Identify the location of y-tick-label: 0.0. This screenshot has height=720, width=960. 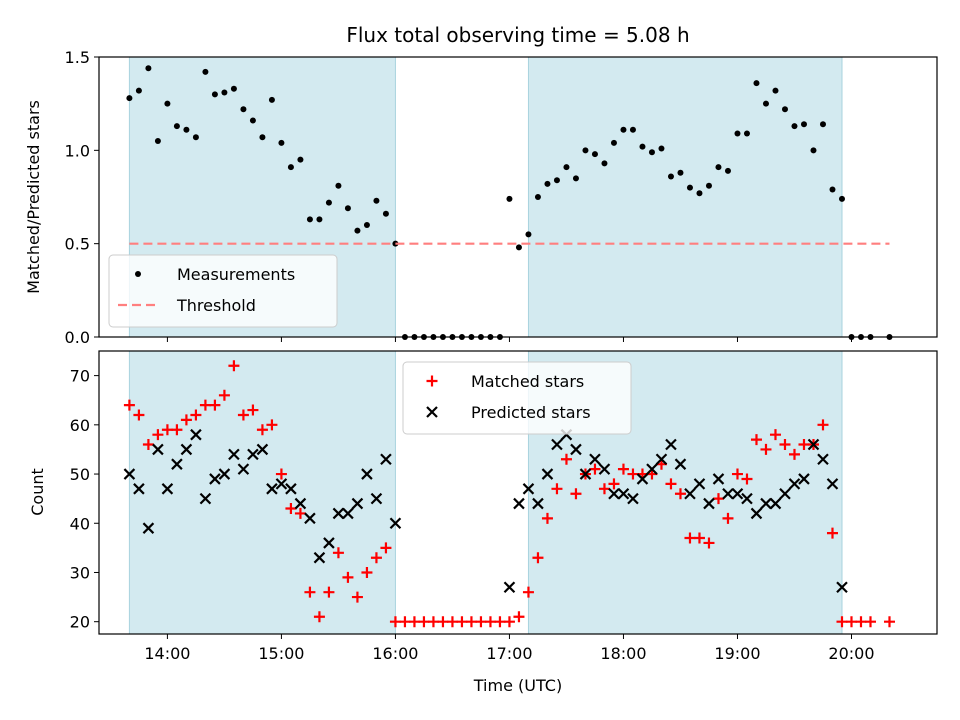
(77, 337).